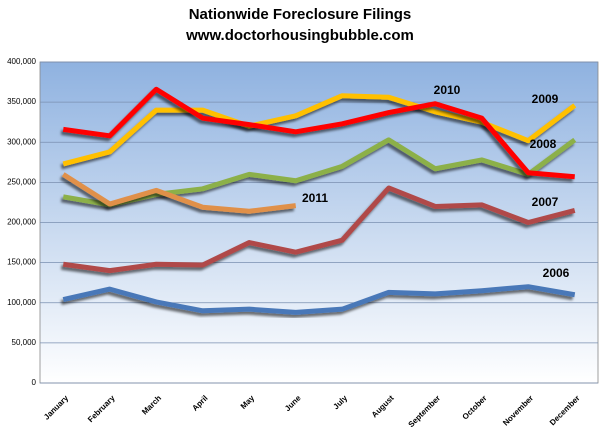  Describe the element at coordinates (21, 222) in the screenshot. I see `y-tick-label: 200,000` at that location.